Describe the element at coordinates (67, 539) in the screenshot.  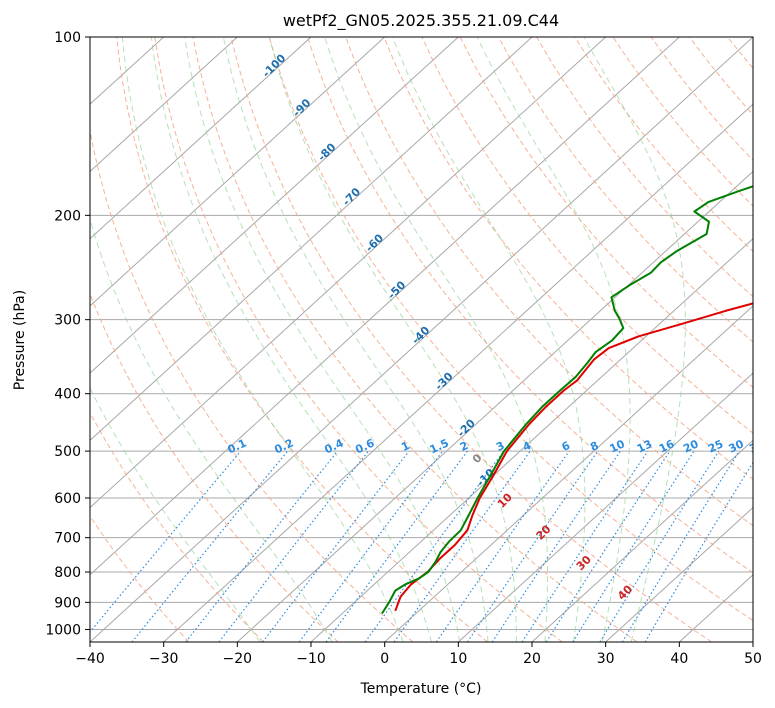
I see `y-tick-label: 700` at that location.